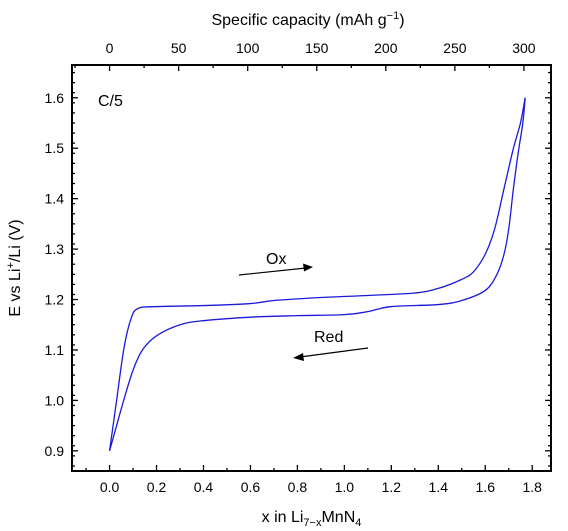 This screenshot has width=568, height=531. Describe the element at coordinates (55, 400) in the screenshot. I see `y-tick-label: 1.0` at that location.